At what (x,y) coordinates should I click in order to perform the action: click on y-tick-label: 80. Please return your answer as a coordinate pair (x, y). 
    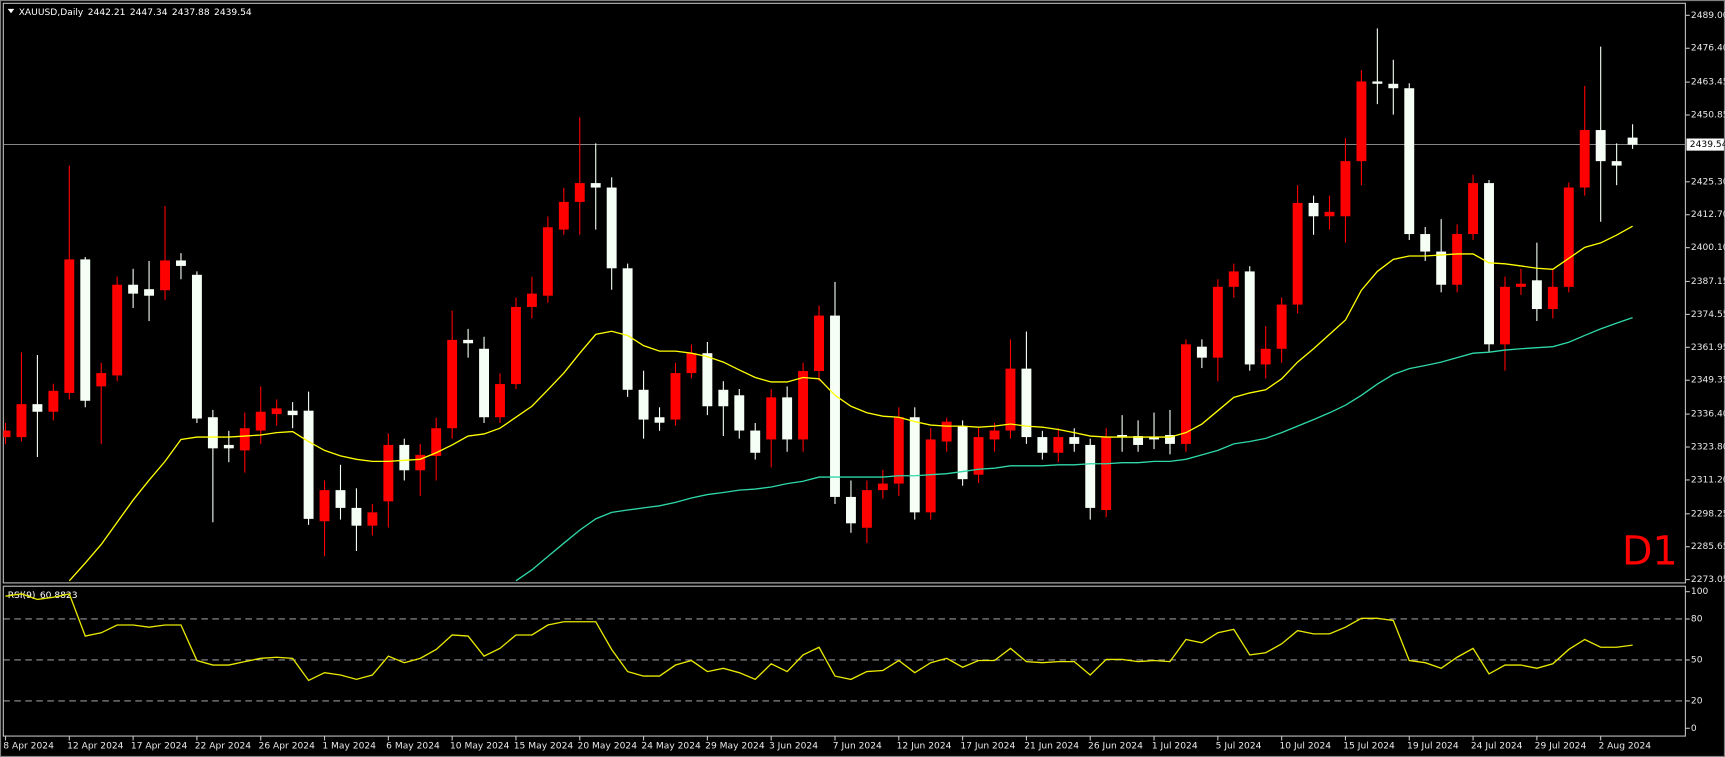
    Looking at the image, I should click on (1697, 619).